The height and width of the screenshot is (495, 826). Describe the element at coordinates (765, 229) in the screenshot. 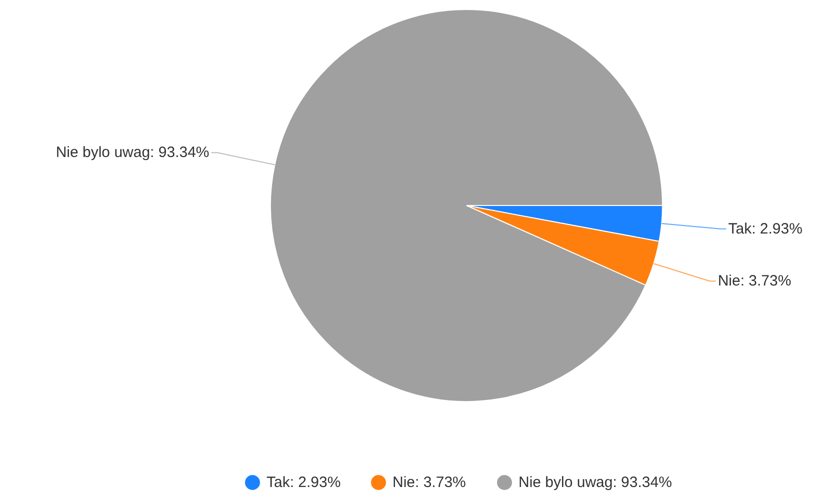

I see `slice-label: Tak: 2.93%` at that location.